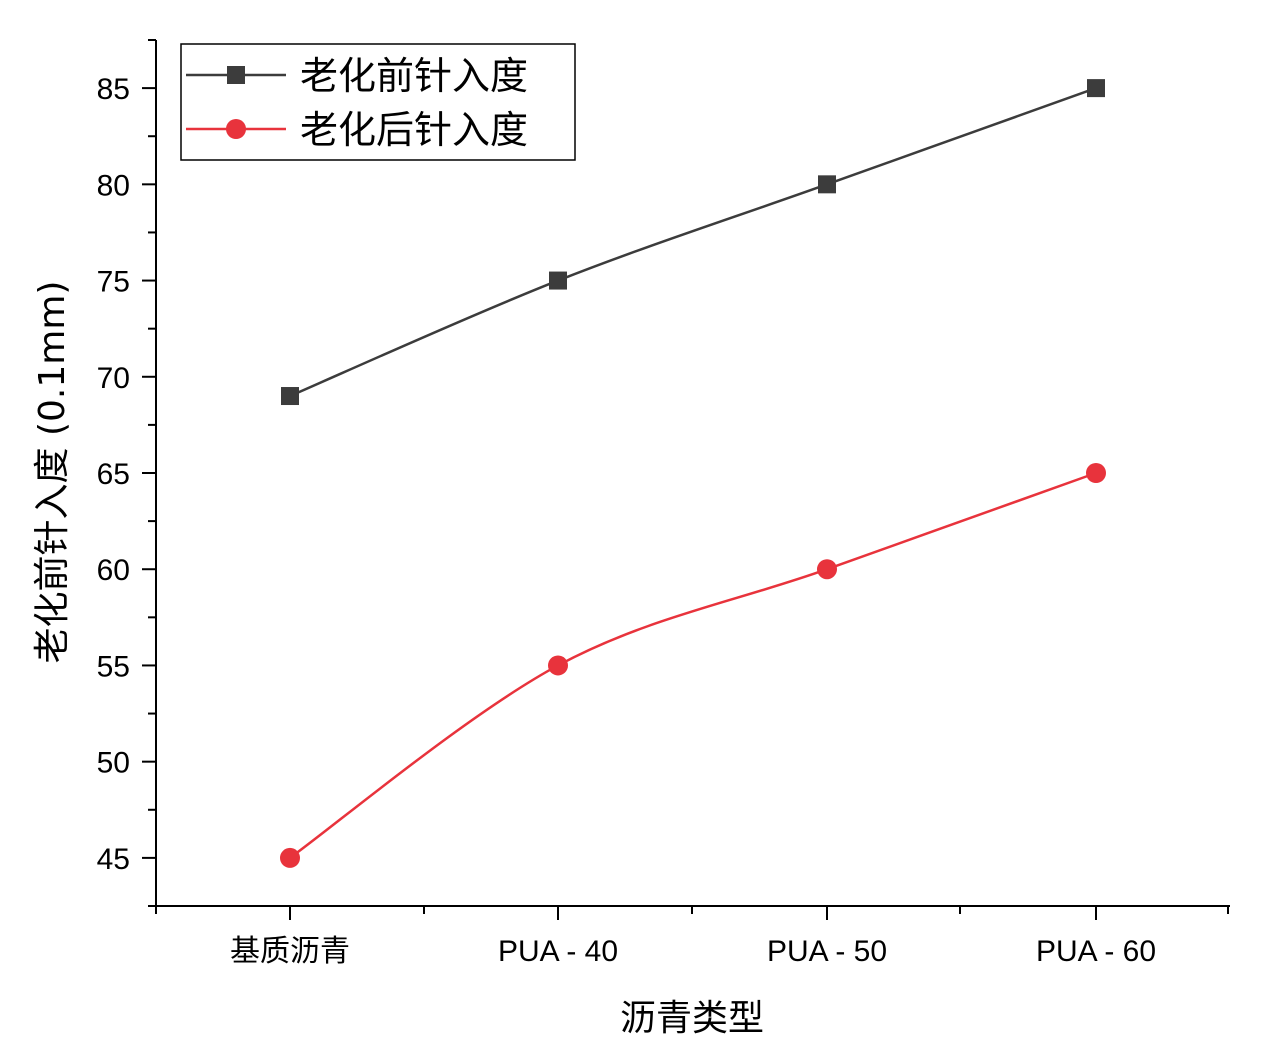 Image resolution: width=1281 pixels, height=1056 pixels. I want to click on y-ticks: 45 50 55 60 65 70 75 80 85, so click(126, 473).